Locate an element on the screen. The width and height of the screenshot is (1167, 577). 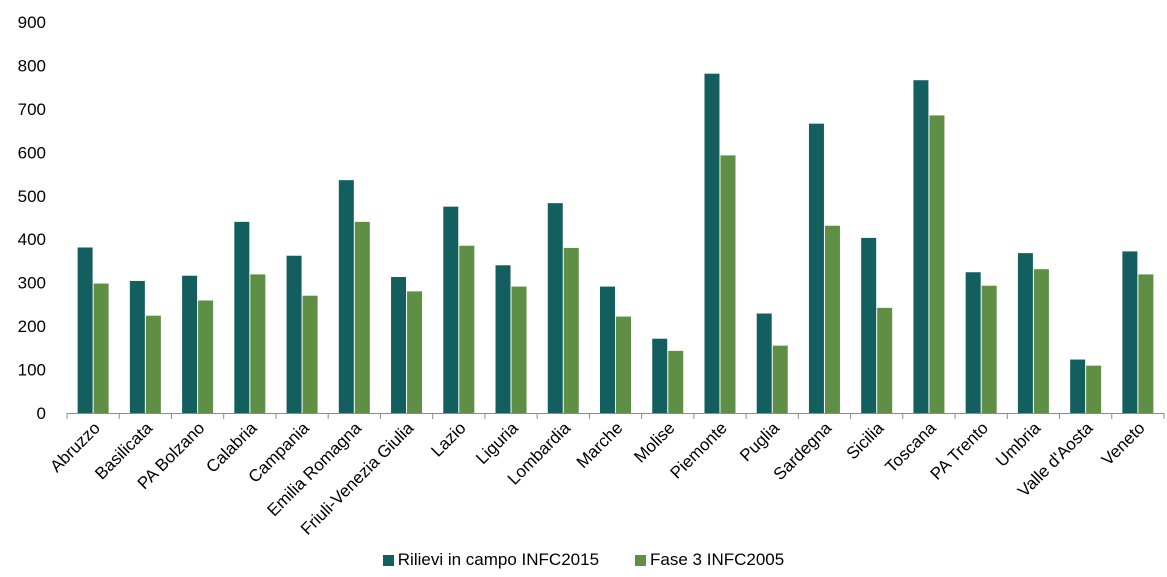
x-category-label: Lazio is located at coordinates (448, 439).